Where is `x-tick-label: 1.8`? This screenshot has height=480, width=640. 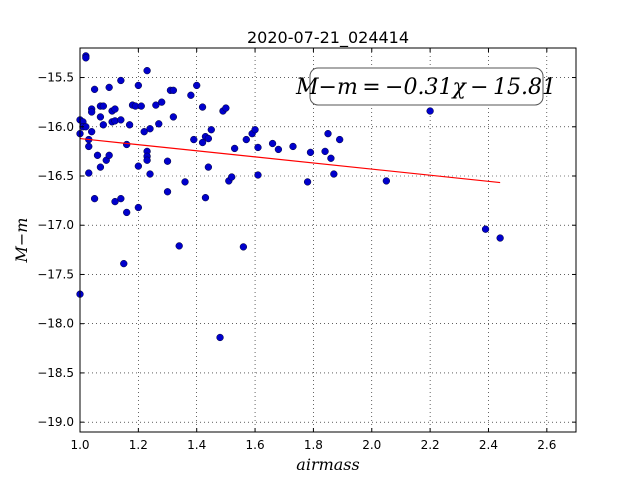 x-tick-label: 1.8 is located at coordinates (313, 445).